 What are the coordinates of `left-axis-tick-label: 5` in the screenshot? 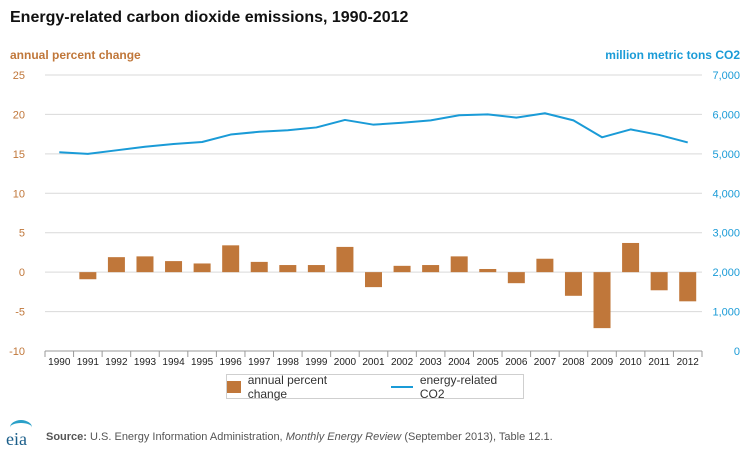 It's located at (22, 234).